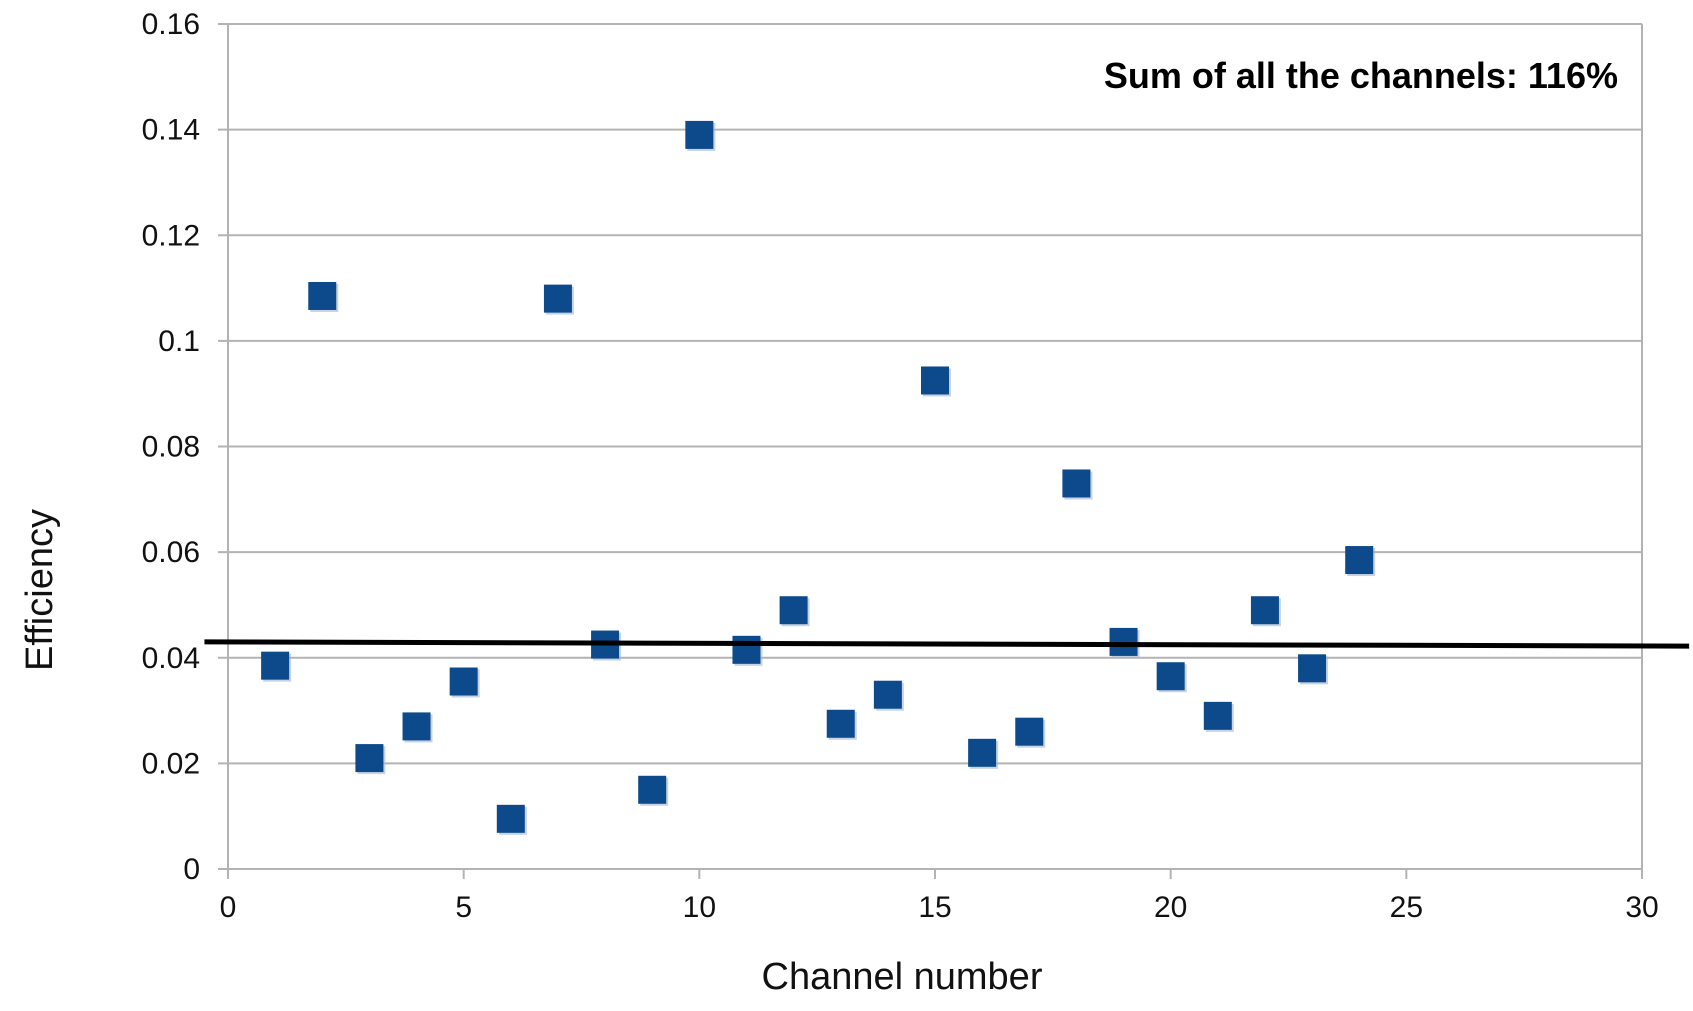 The width and height of the screenshot is (1693, 1011). Describe the element at coordinates (1170, 907) in the screenshot. I see `x-tick-label: 20` at that location.